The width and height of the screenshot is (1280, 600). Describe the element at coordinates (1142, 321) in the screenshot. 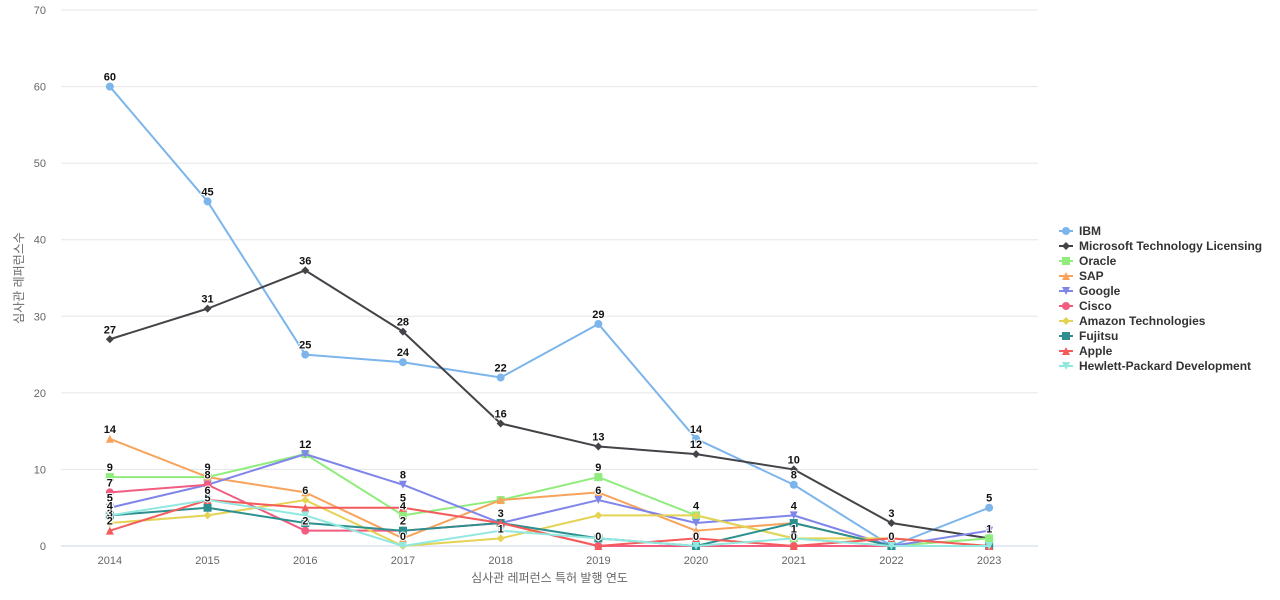

I see `legend-label: Amazon Technologies` at that location.